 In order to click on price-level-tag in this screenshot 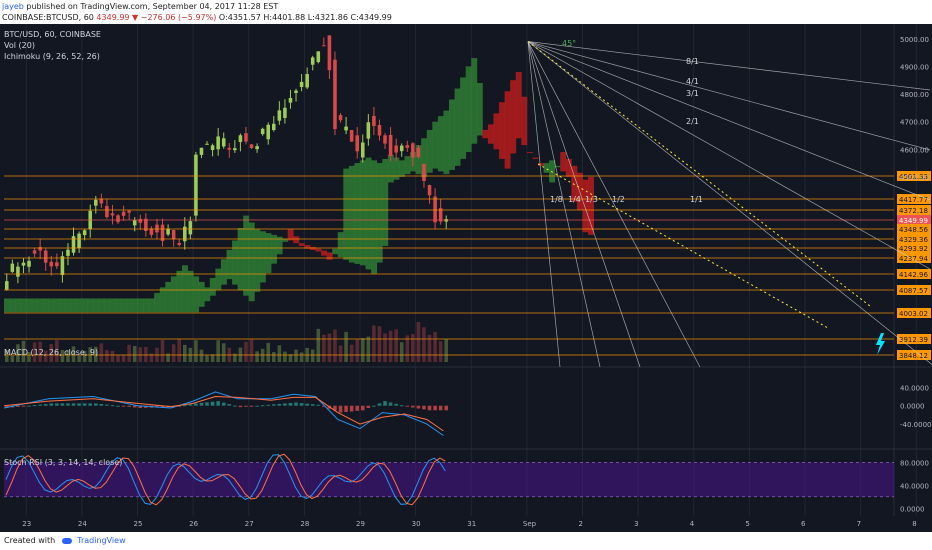, I will do `click(914, 274)`.